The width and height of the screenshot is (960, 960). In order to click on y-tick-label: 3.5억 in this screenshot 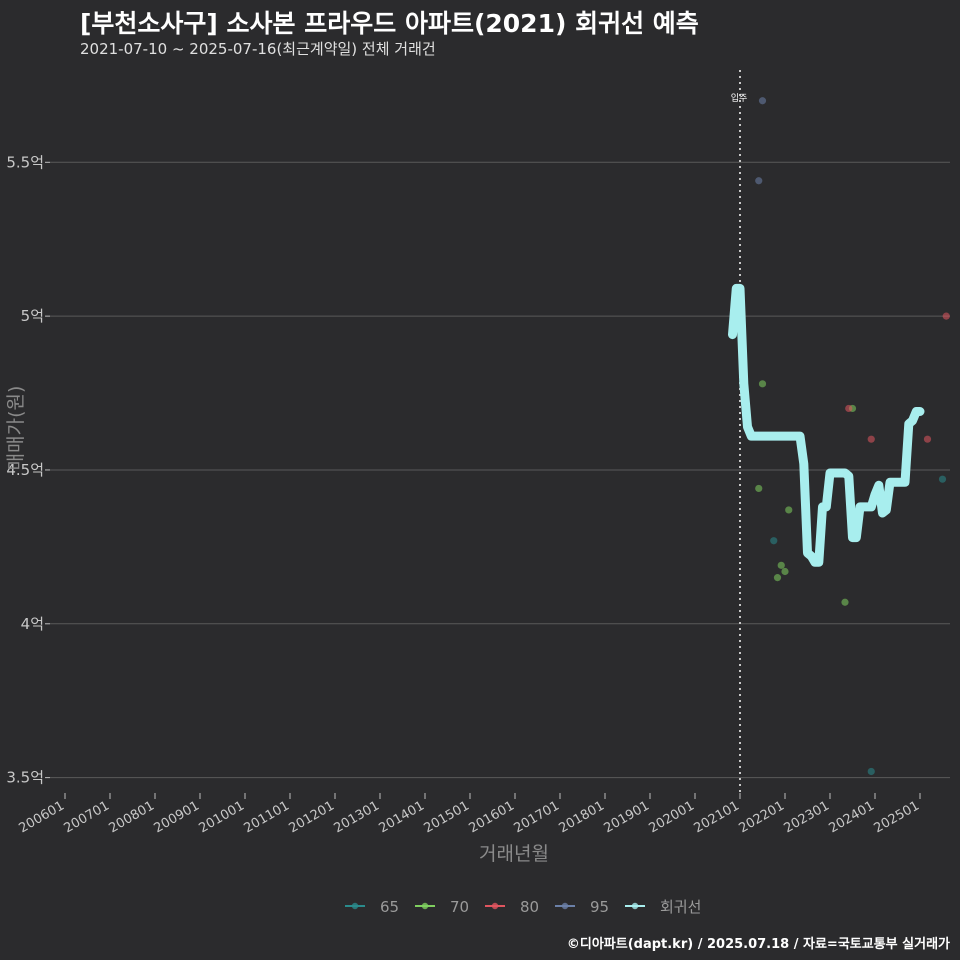, I will do `click(25, 778)`.